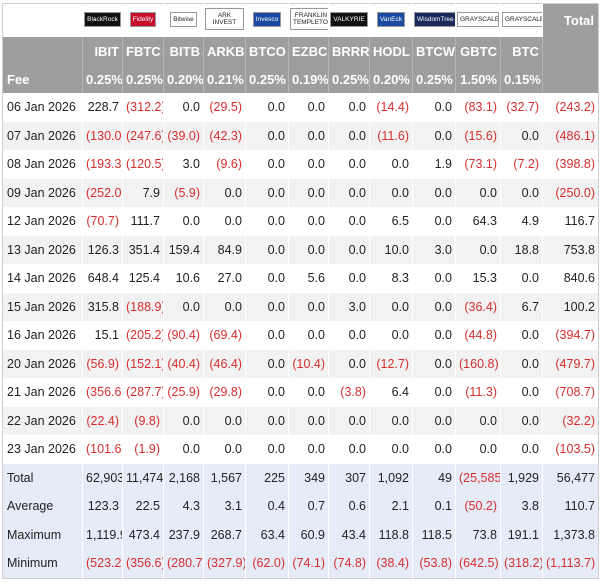 Image resolution: width=600 pixels, height=582 pixels. Describe the element at coordinates (102, 249) in the screenshot. I see `flow-value: 126.3` at that location.